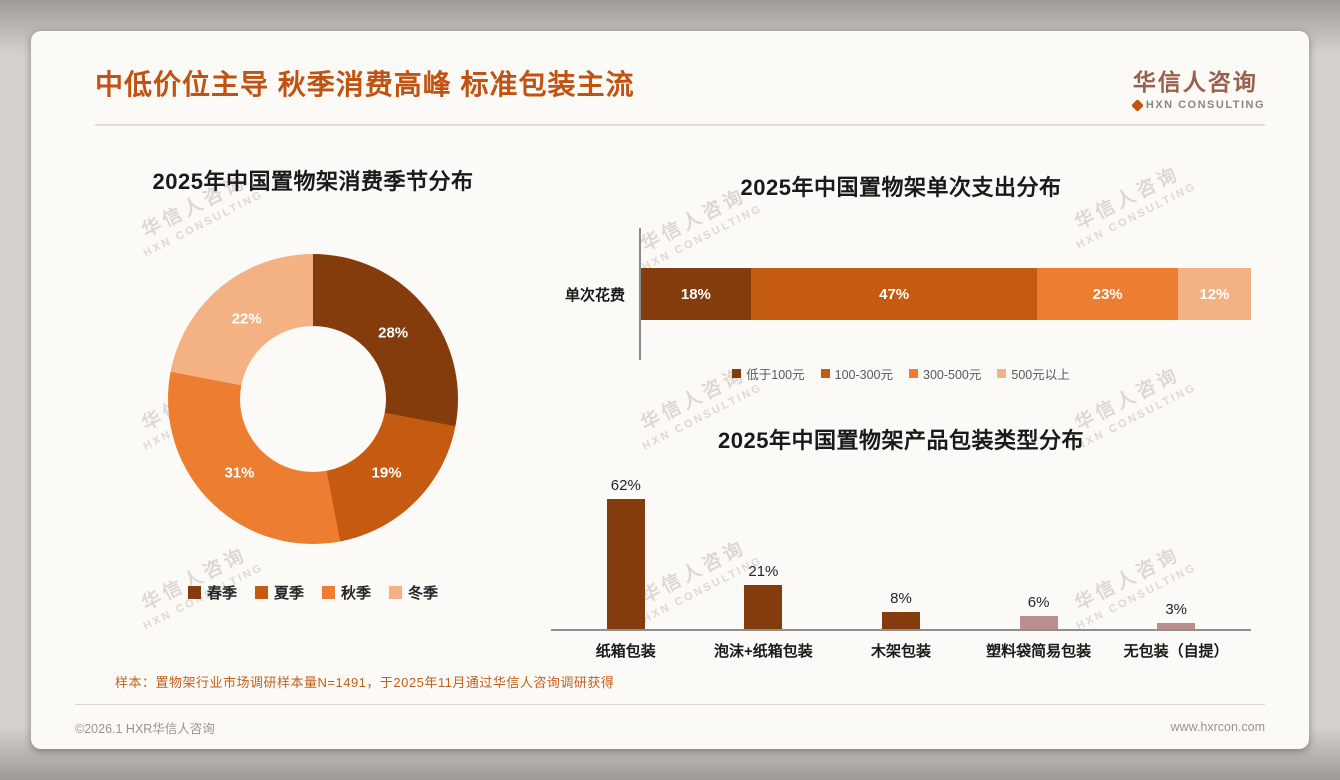  What do you see at coordinates (670, 726) in the screenshot?
I see `footer: ©2026.1 HXR华信人咨询 www.hxrcon.com` at bounding box center [670, 726].